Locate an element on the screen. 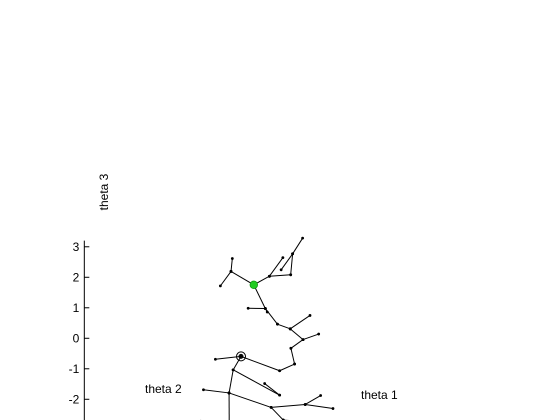 The height and width of the screenshot is (420, 560). z-tick-label: 0 is located at coordinates (76, 338).